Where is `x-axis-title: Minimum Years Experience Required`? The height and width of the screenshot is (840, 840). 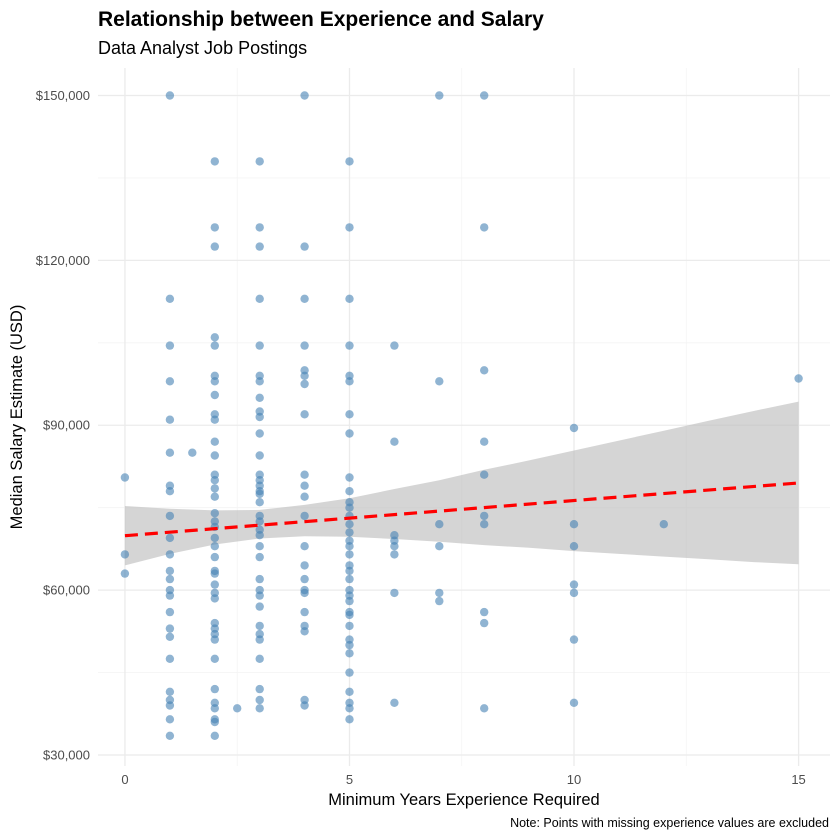 x-axis-title: Minimum Years Experience Required is located at coordinates (463, 800).